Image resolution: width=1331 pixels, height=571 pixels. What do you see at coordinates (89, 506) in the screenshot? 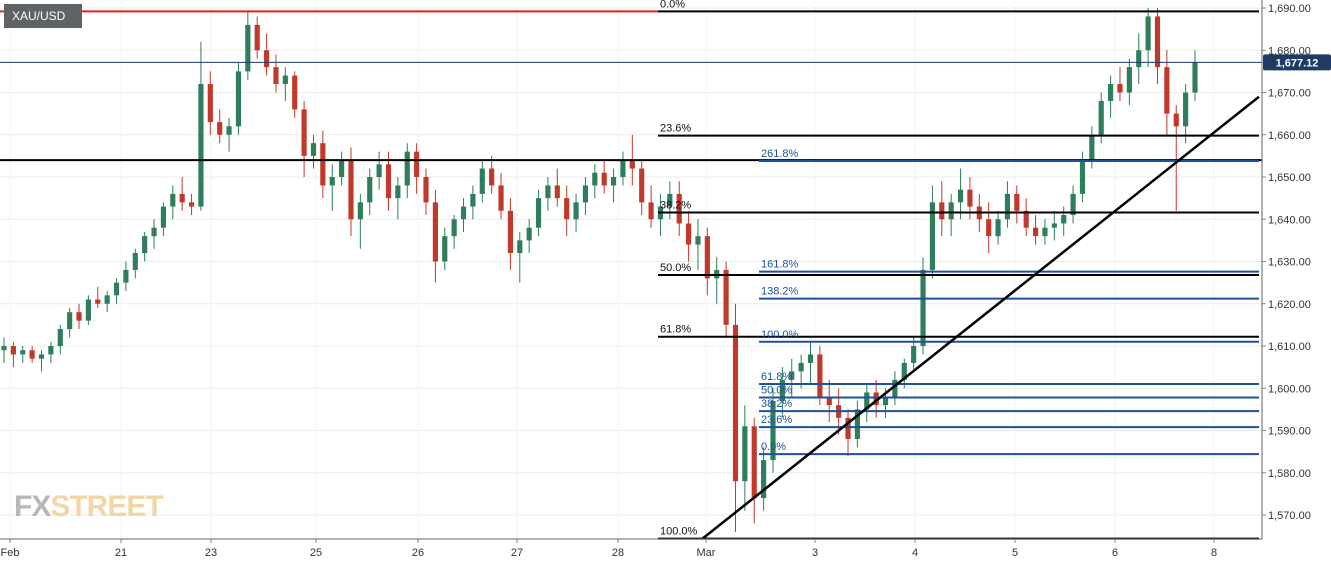
I see `fxstreet-watermark: FXSTREET` at bounding box center [89, 506].